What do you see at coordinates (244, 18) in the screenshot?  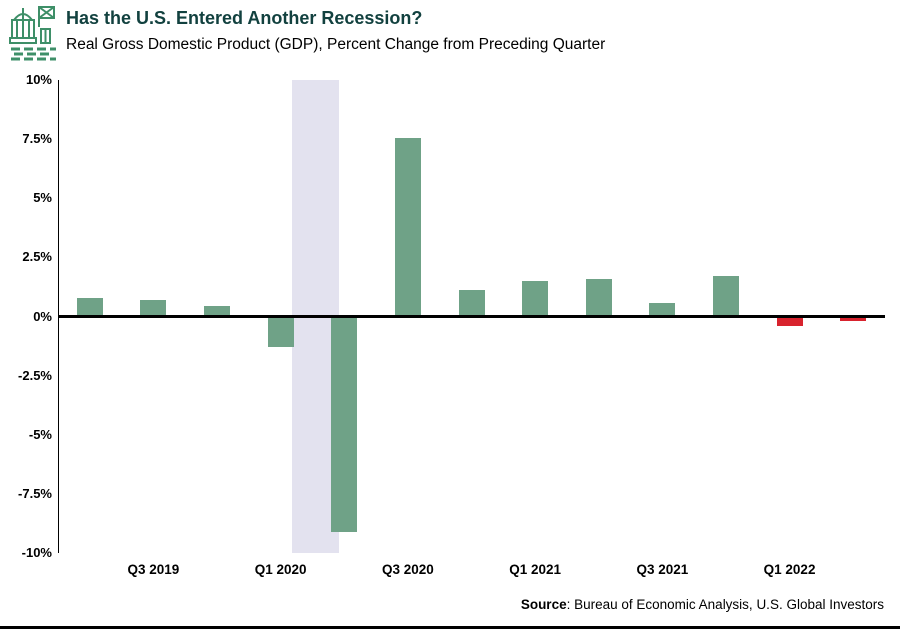 I see `chart-title: Has the U.S. Entered Another Recession?` at bounding box center [244, 18].